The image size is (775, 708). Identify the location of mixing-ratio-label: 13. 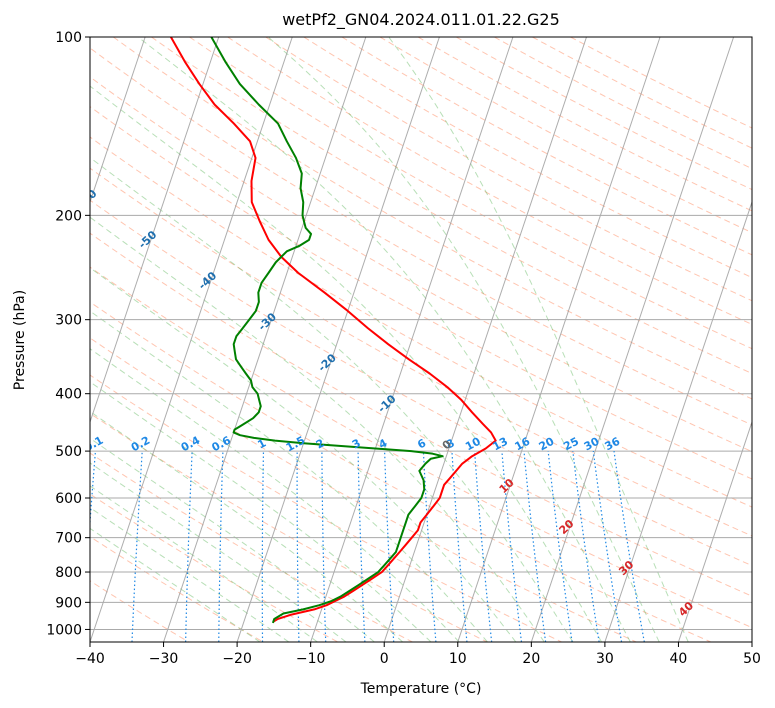
(500, 444).